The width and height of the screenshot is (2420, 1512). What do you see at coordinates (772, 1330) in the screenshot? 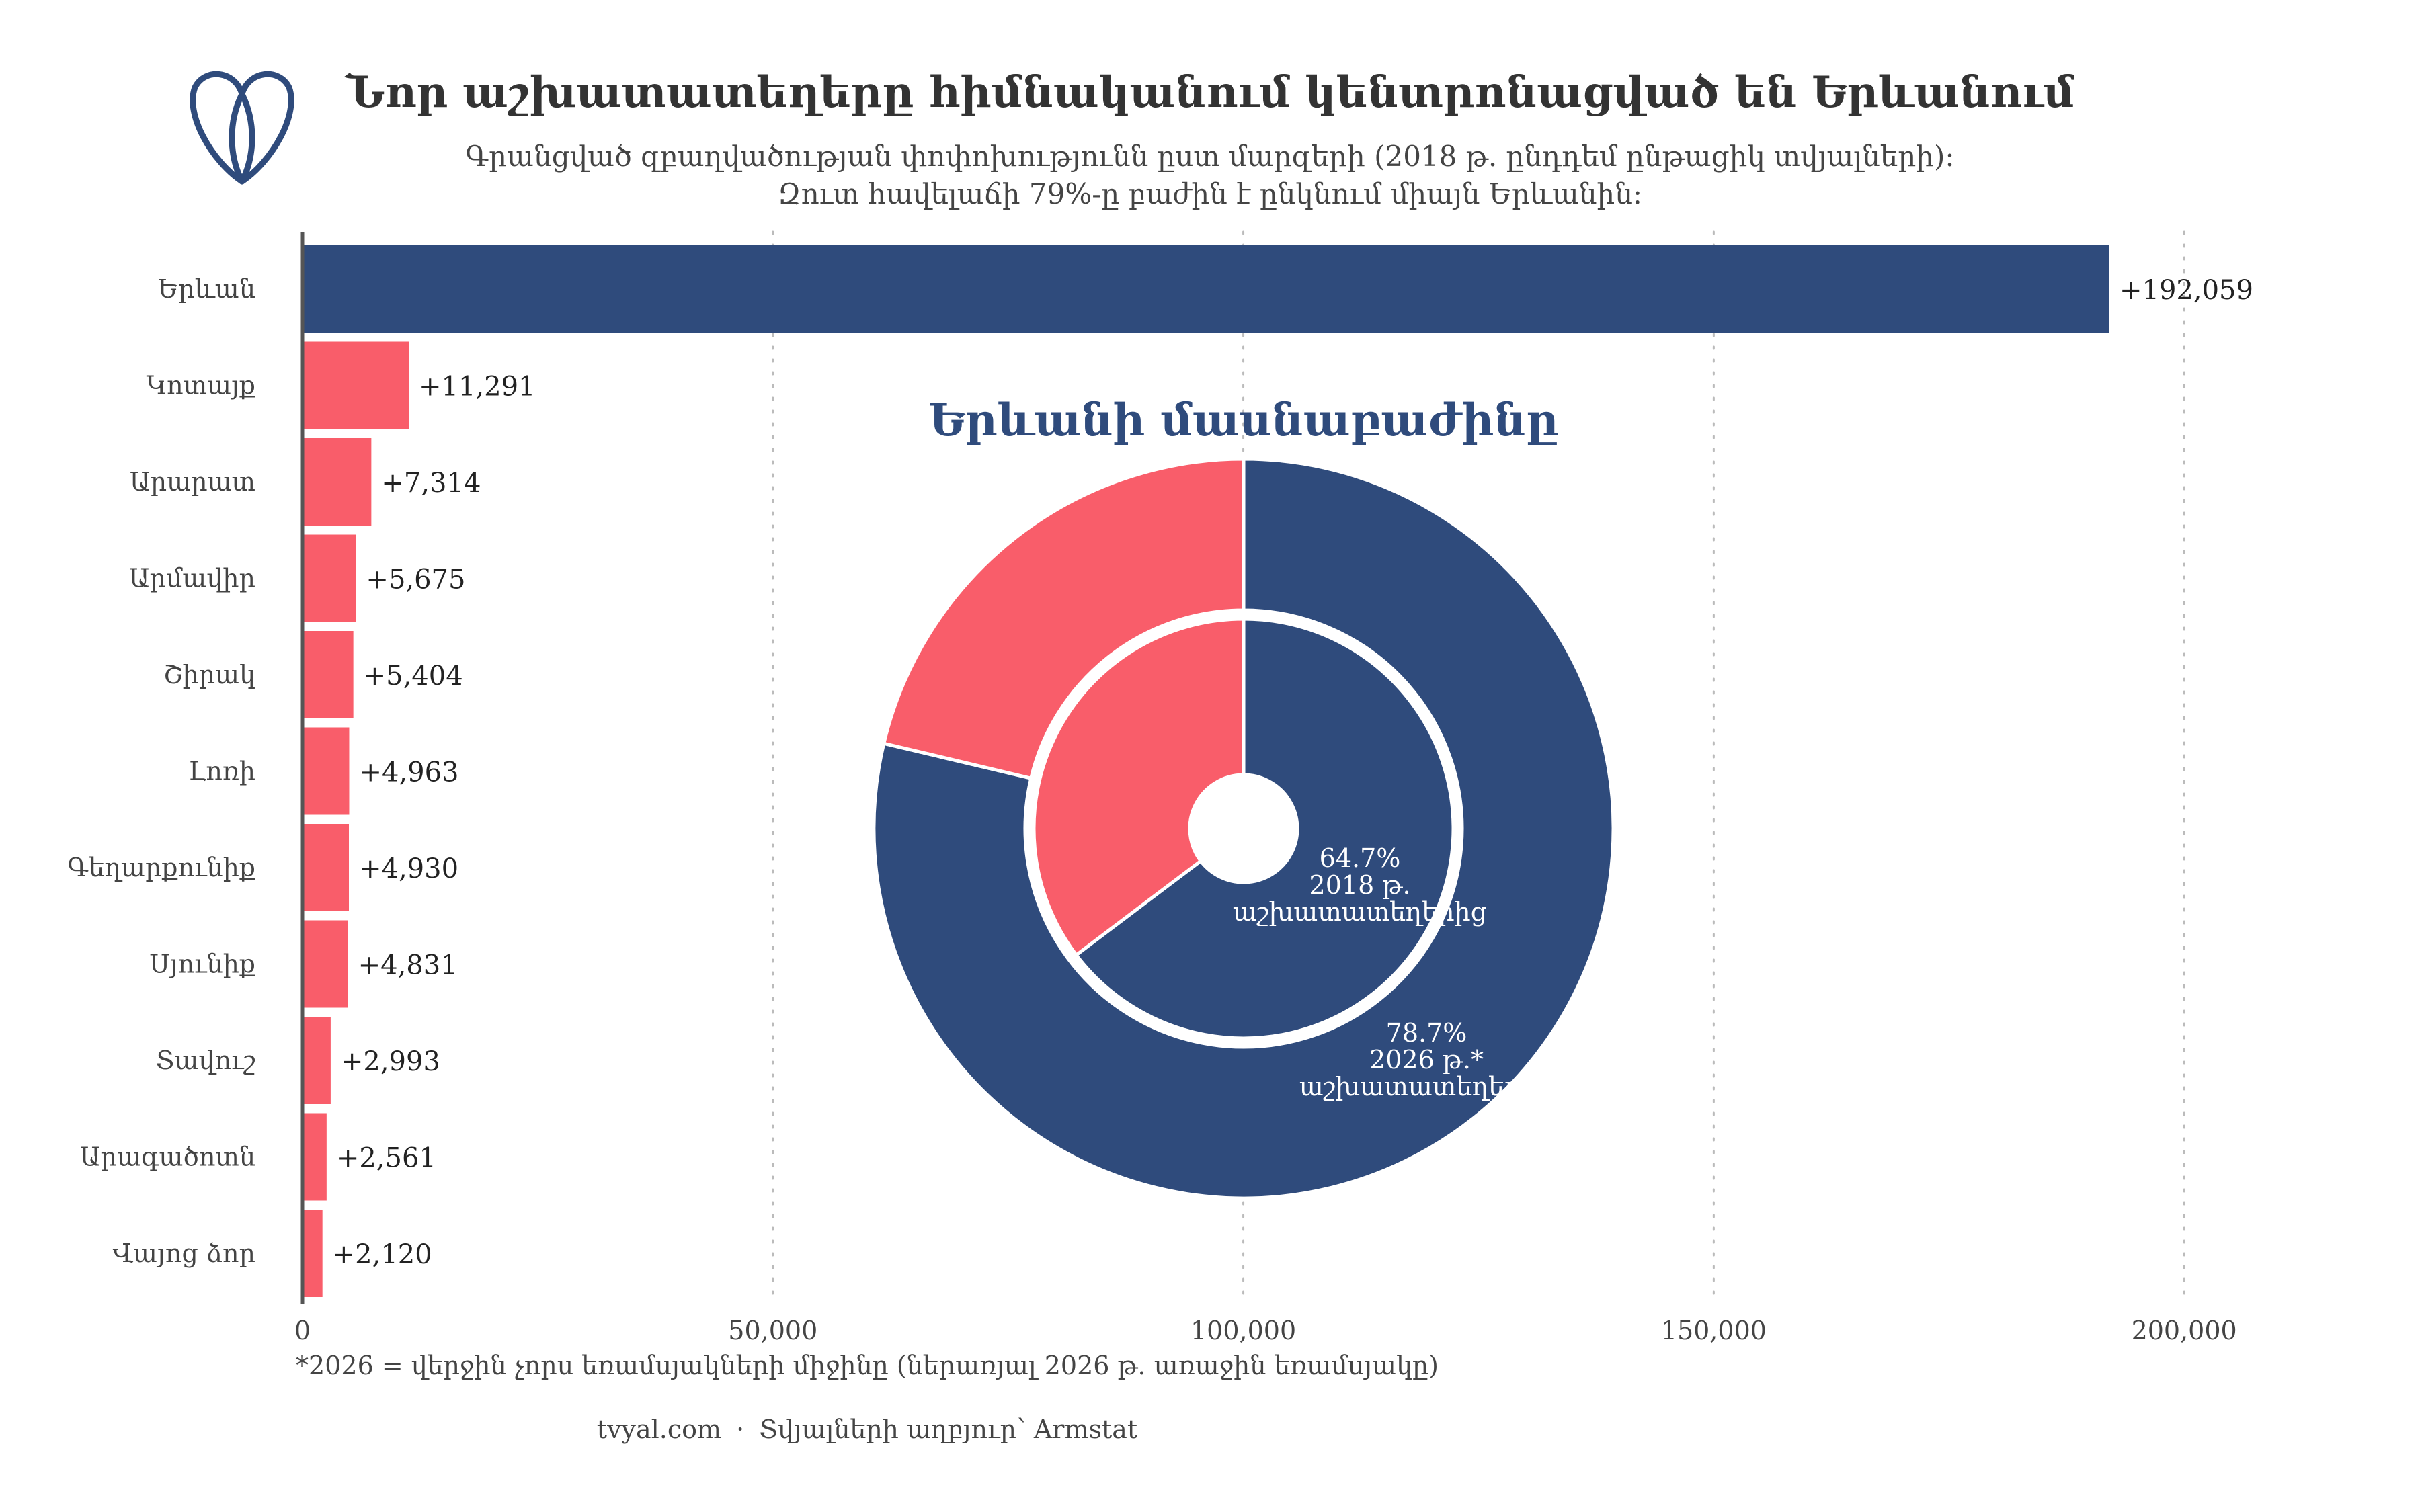
I see `x-tick-label: 50,000` at bounding box center [772, 1330].